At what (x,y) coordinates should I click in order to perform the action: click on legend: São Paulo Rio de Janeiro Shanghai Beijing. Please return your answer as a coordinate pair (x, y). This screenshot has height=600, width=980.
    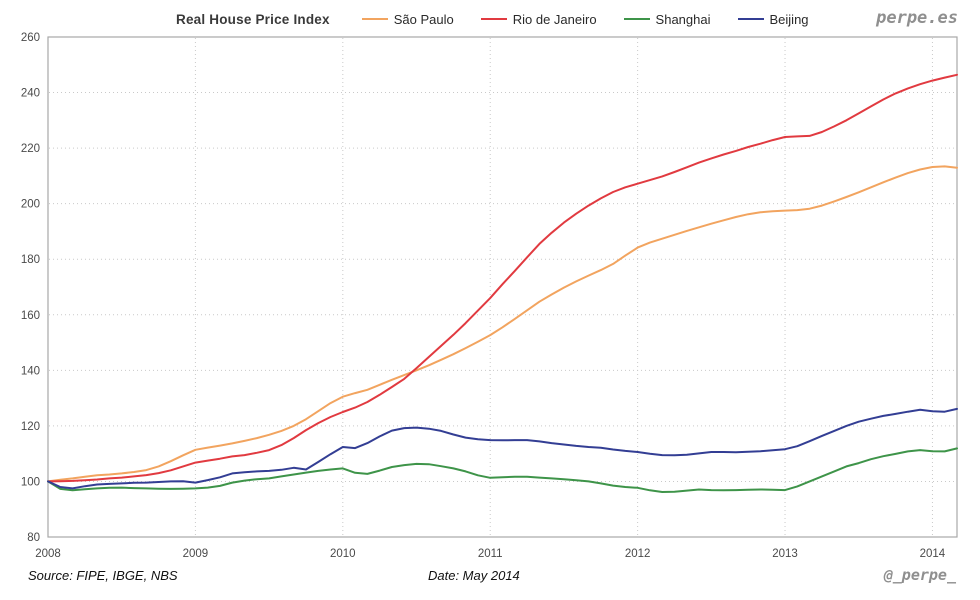
    Looking at the image, I should click on (598, 19).